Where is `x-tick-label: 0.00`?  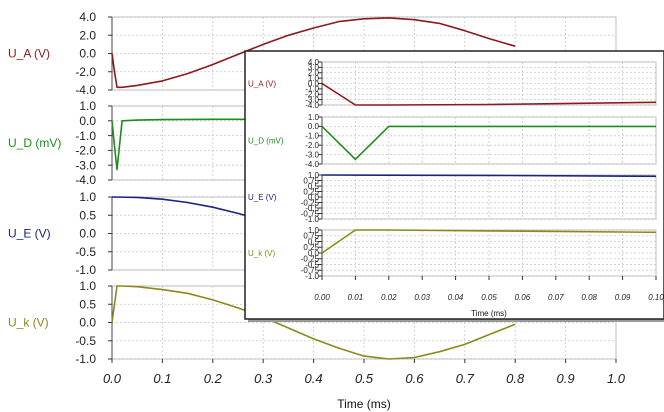 x-tick-label: 0.00 is located at coordinates (322, 297).